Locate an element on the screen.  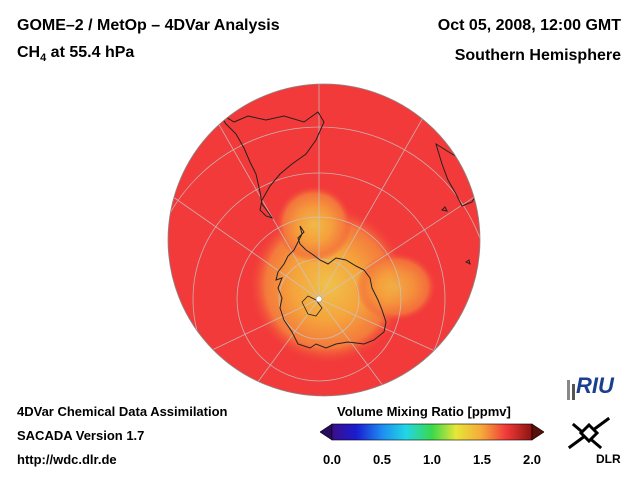
colorbar-title: Volume Mixing Ratio [ppmv] is located at coordinates (424, 411).